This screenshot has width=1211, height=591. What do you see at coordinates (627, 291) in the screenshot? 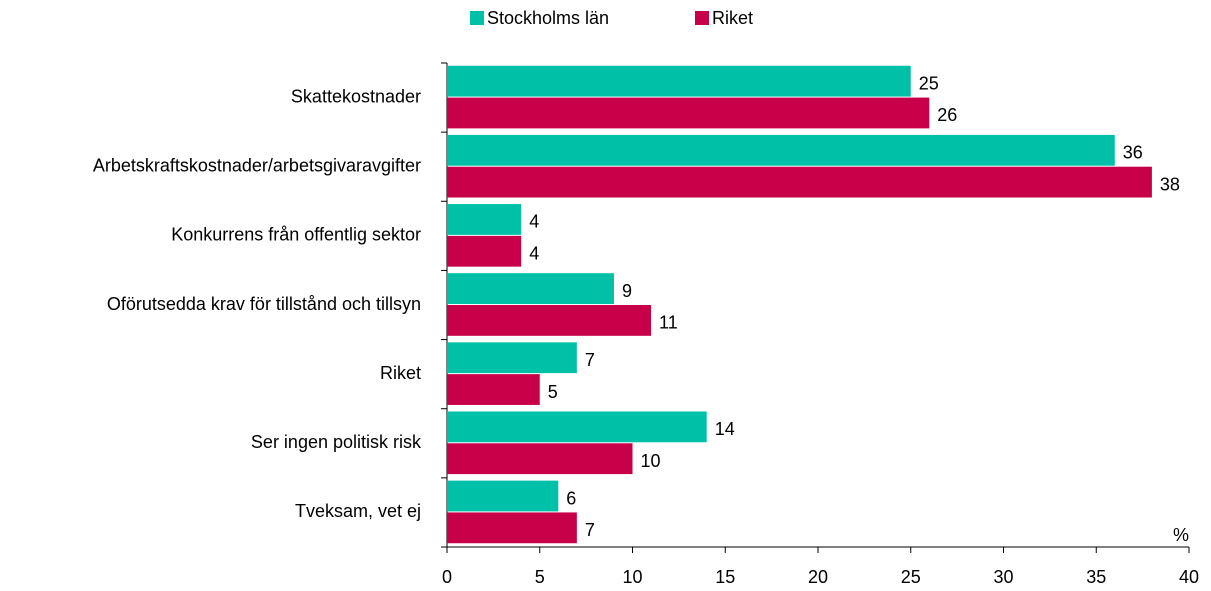
I see `data-label: 9` at bounding box center [627, 291].